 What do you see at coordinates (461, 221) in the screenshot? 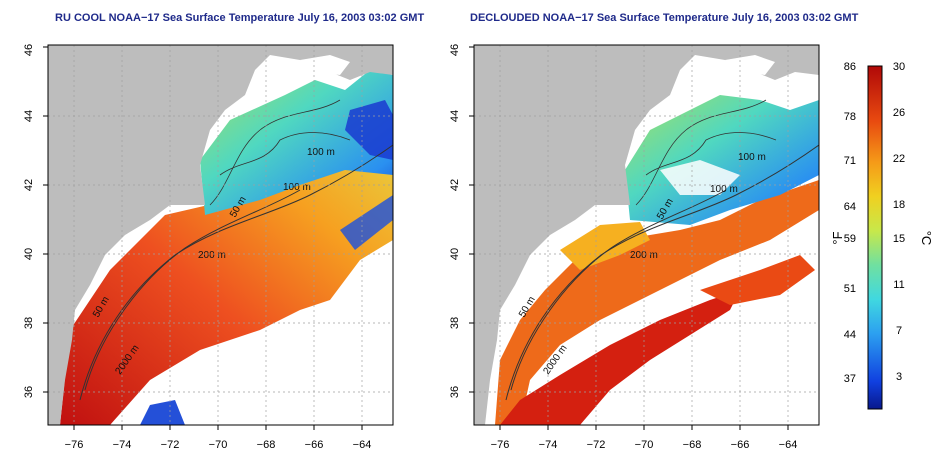
I see `right-y-axis: 36 38 40 42 44 46` at bounding box center [461, 221].